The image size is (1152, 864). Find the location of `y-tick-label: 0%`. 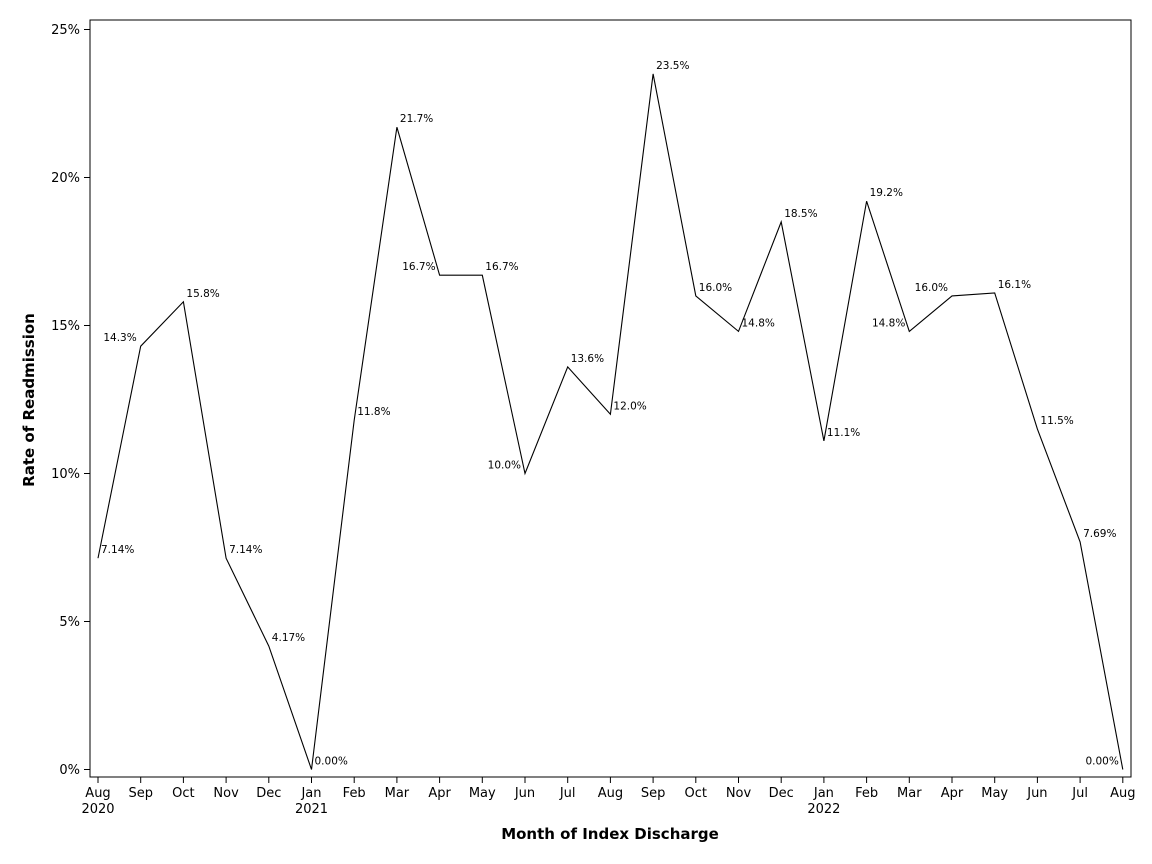

y-tick-label: 0% is located at coordinates (69, 770).